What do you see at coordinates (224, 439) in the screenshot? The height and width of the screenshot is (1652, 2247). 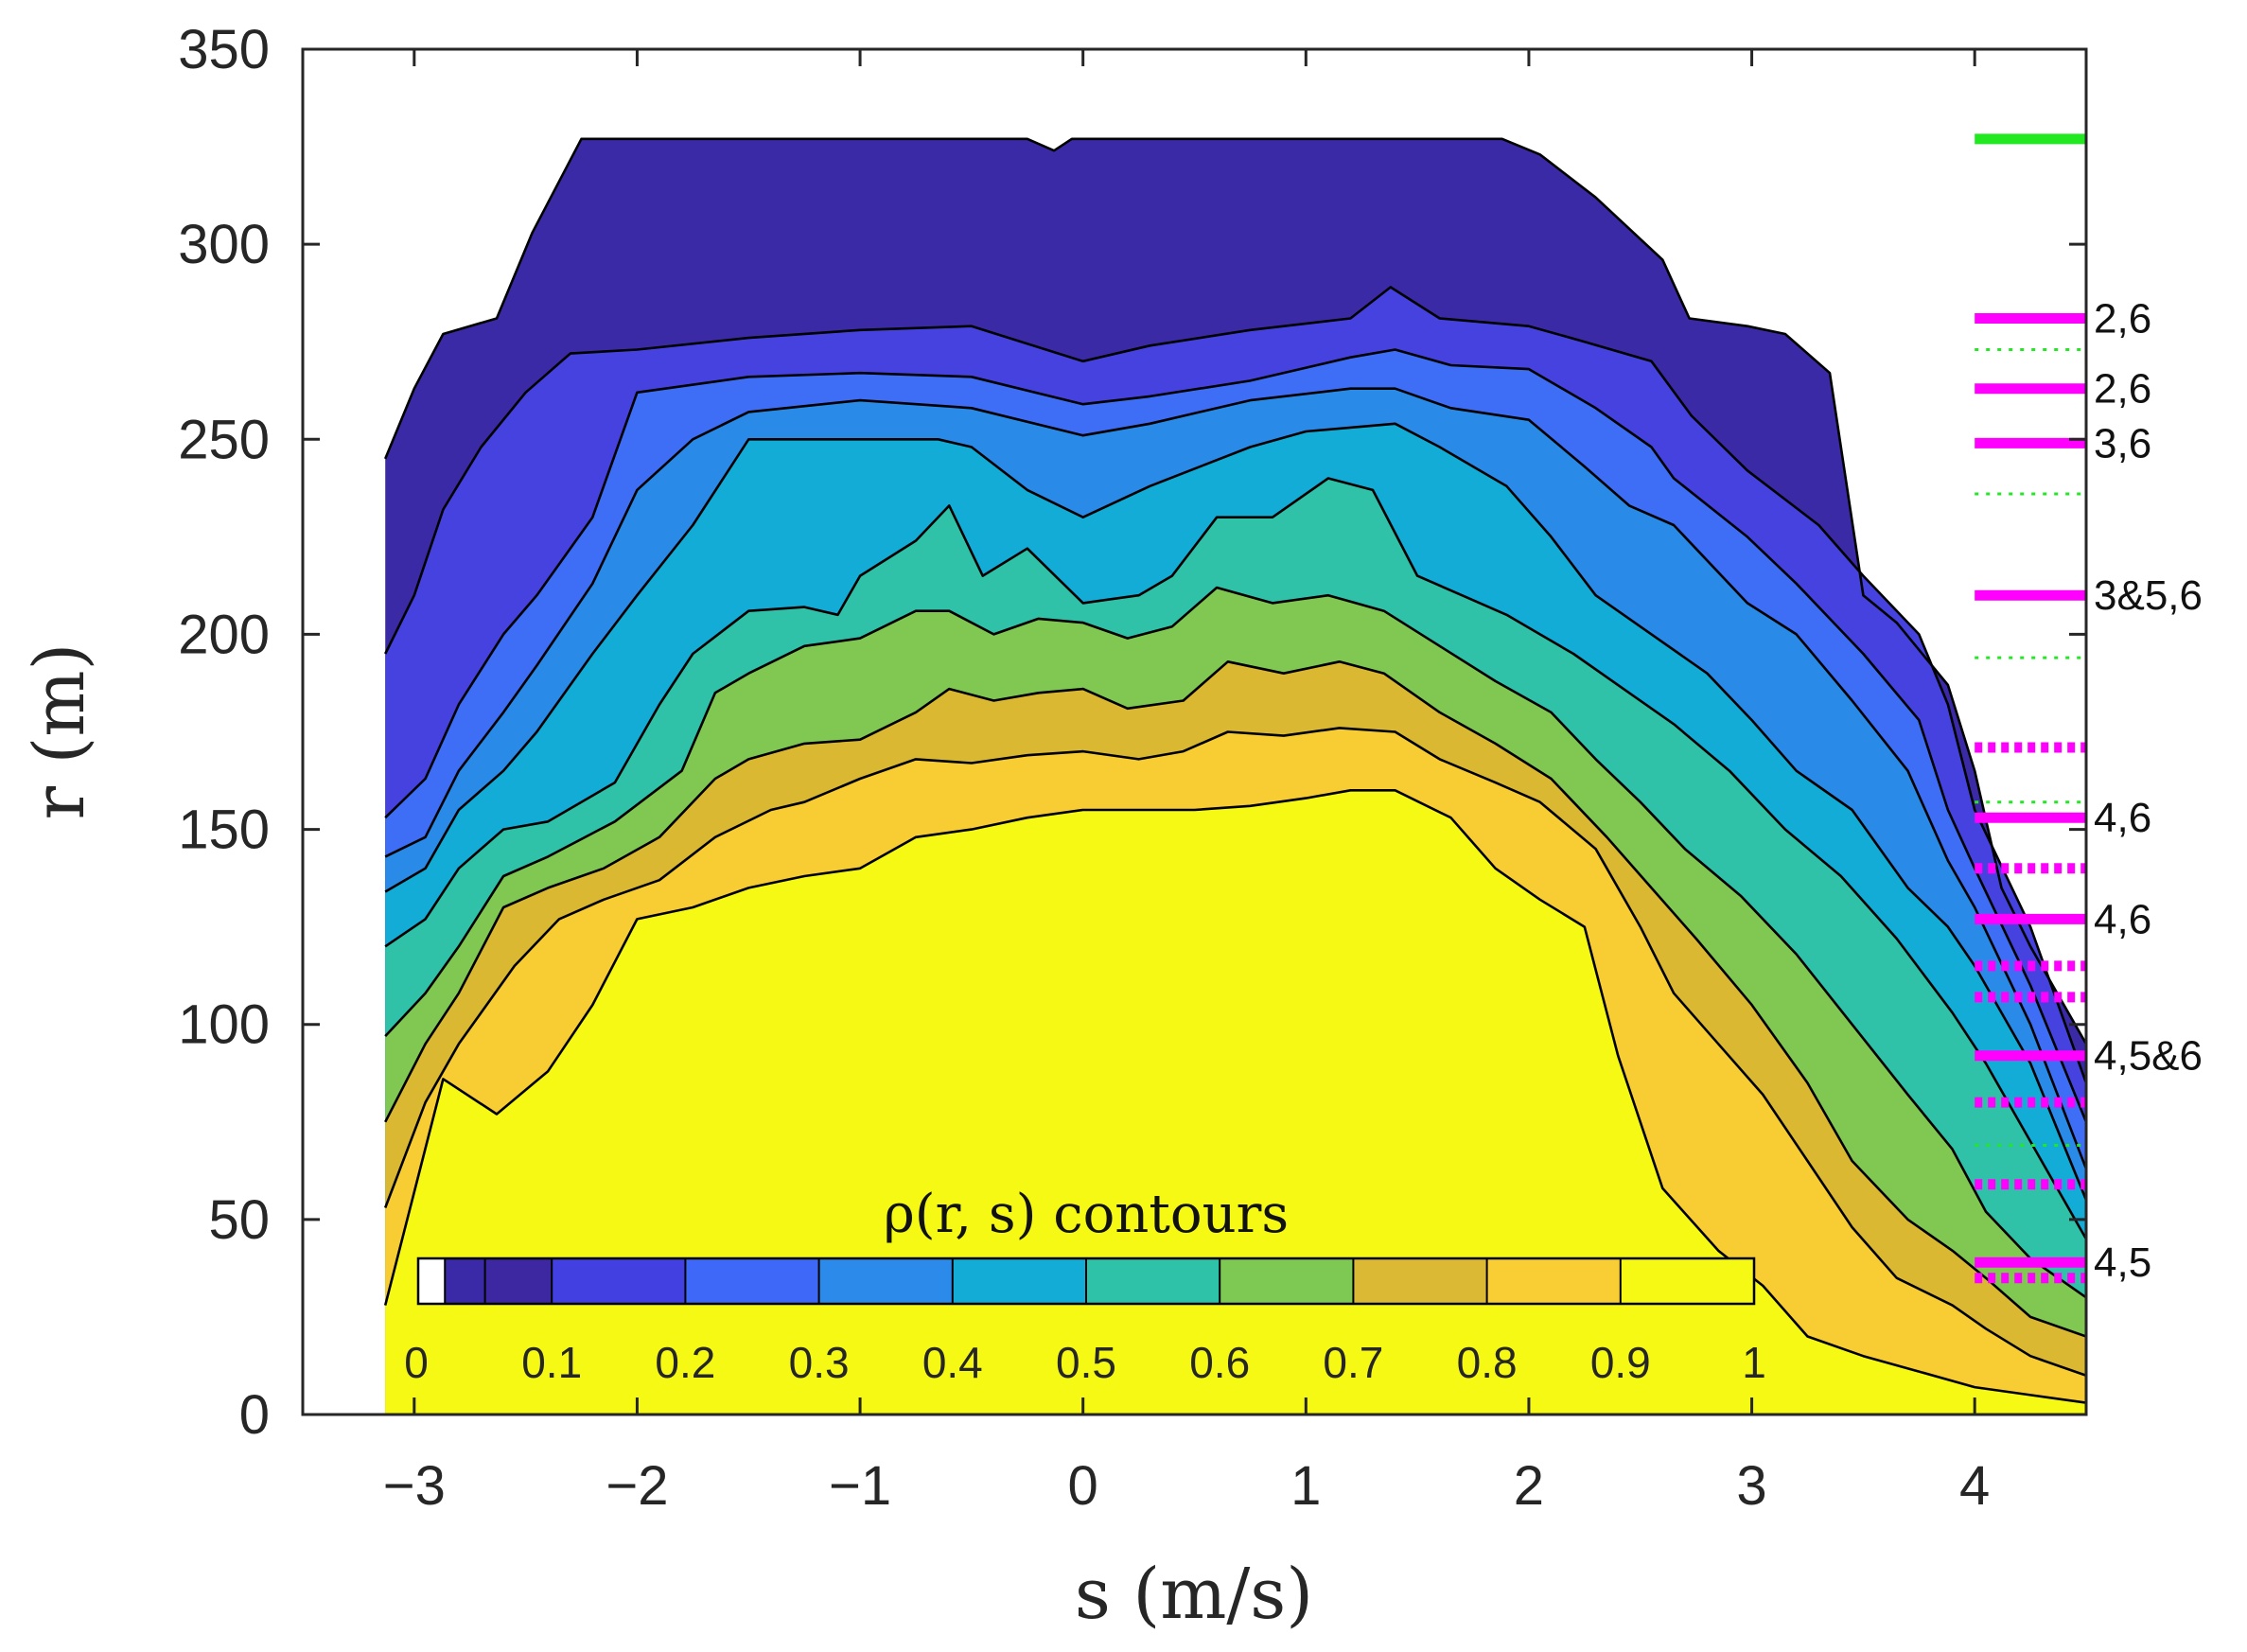 I see `y-tick-label: 250` at bounding box center [224, 439].